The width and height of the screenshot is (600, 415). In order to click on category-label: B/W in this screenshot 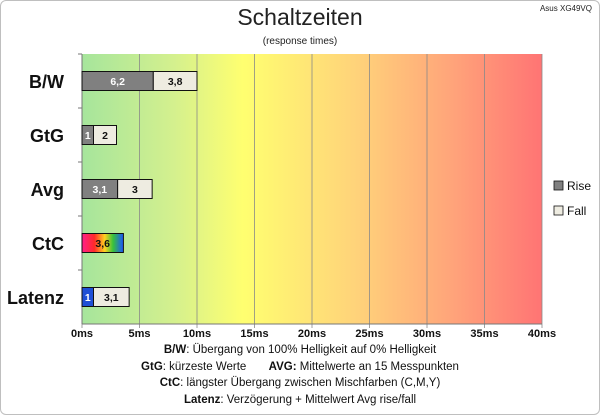, I will do `click(46, 82)`.